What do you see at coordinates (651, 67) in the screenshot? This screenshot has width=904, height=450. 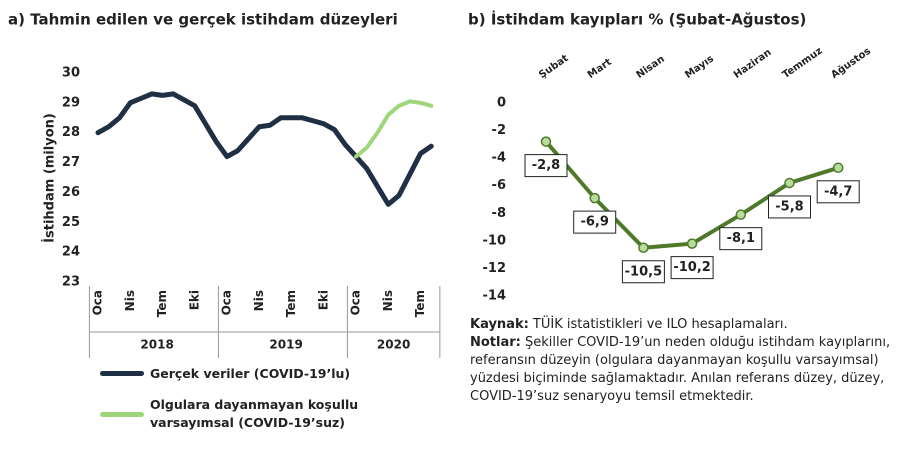 I see `x-tick-label: Nisan` at bounding box center [651, 67].